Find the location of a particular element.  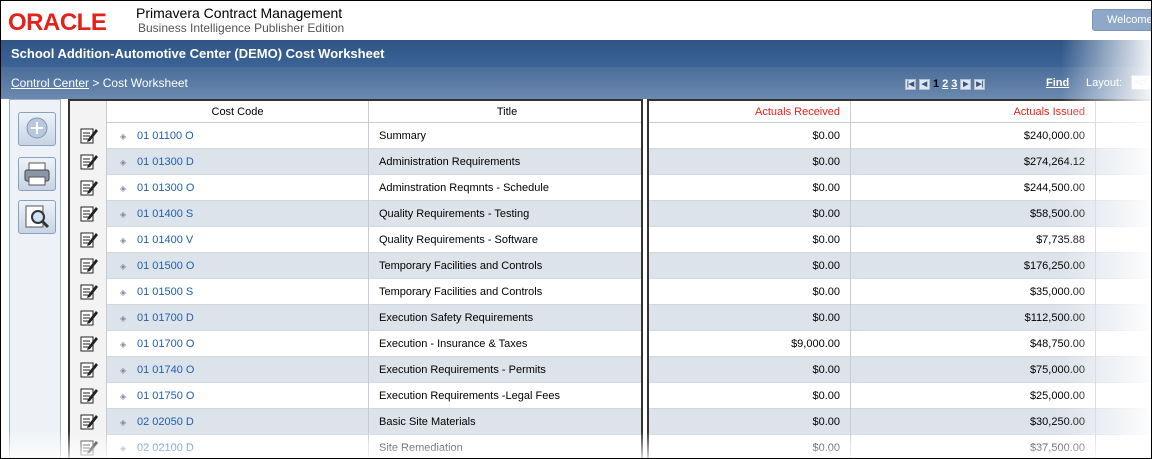

table-row: ◈ 01 01700 O Execution - Insurance & Taxes is located at coordinates (355, 344).